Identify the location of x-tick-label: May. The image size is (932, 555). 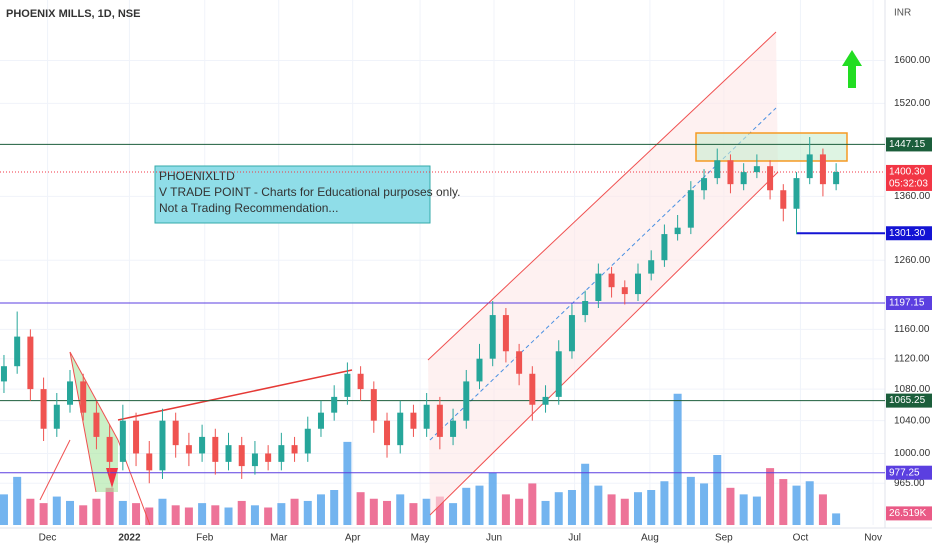
(420, 538).